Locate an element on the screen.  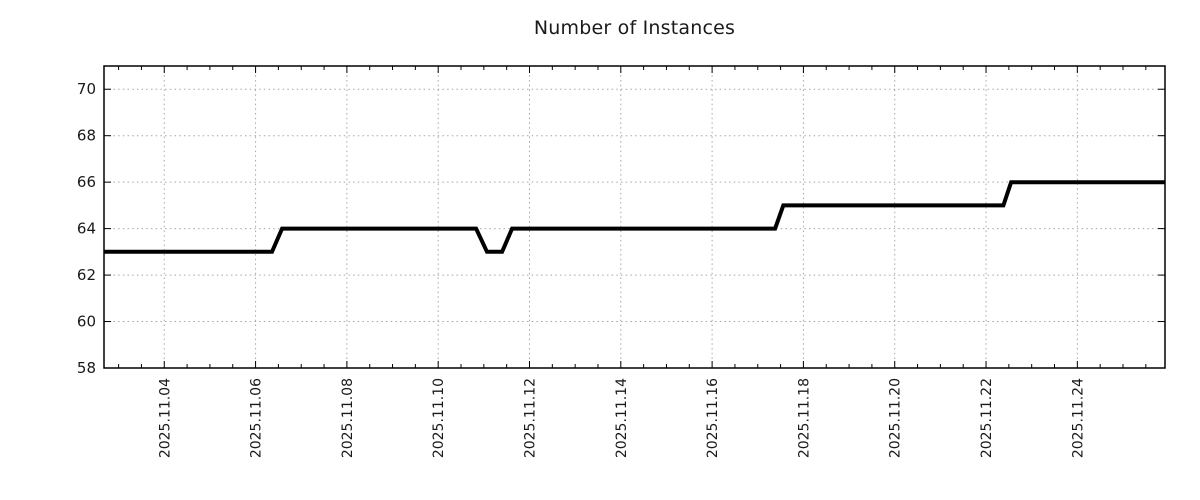
x-tick-label: 2025.11.10 is located at coordinates (439, 418).